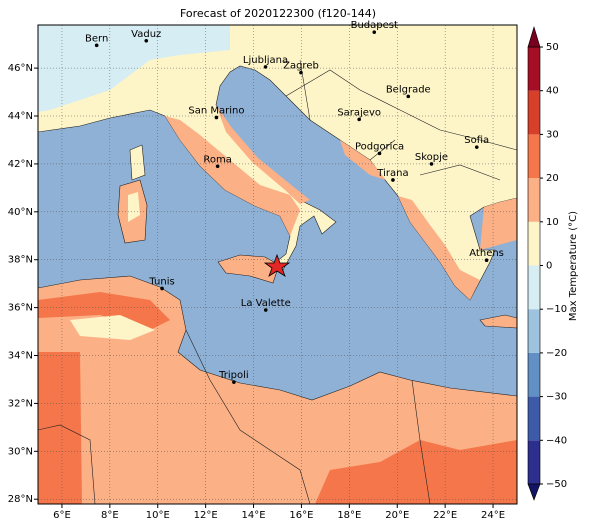 The height and width of the screenshot is (529, 592). What do you see at coordinates (206, 515) in the screenshot?
I see `x-tick-label: 12°E` at bounding box center [206, 515].